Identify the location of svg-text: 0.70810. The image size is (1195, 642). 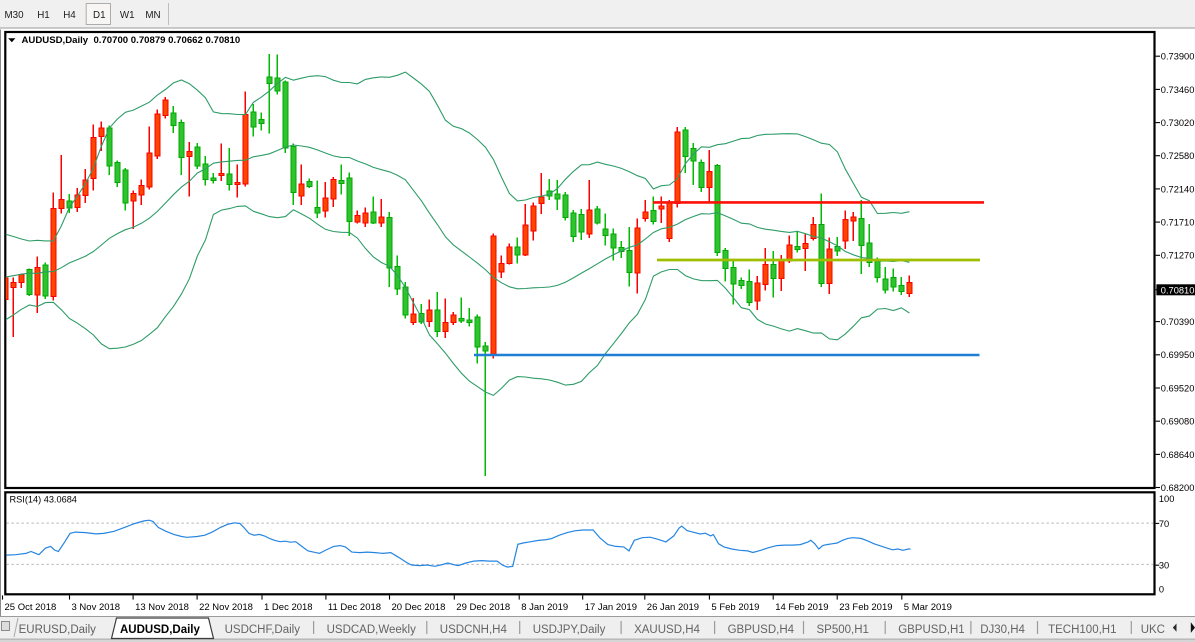
(1178, 290).